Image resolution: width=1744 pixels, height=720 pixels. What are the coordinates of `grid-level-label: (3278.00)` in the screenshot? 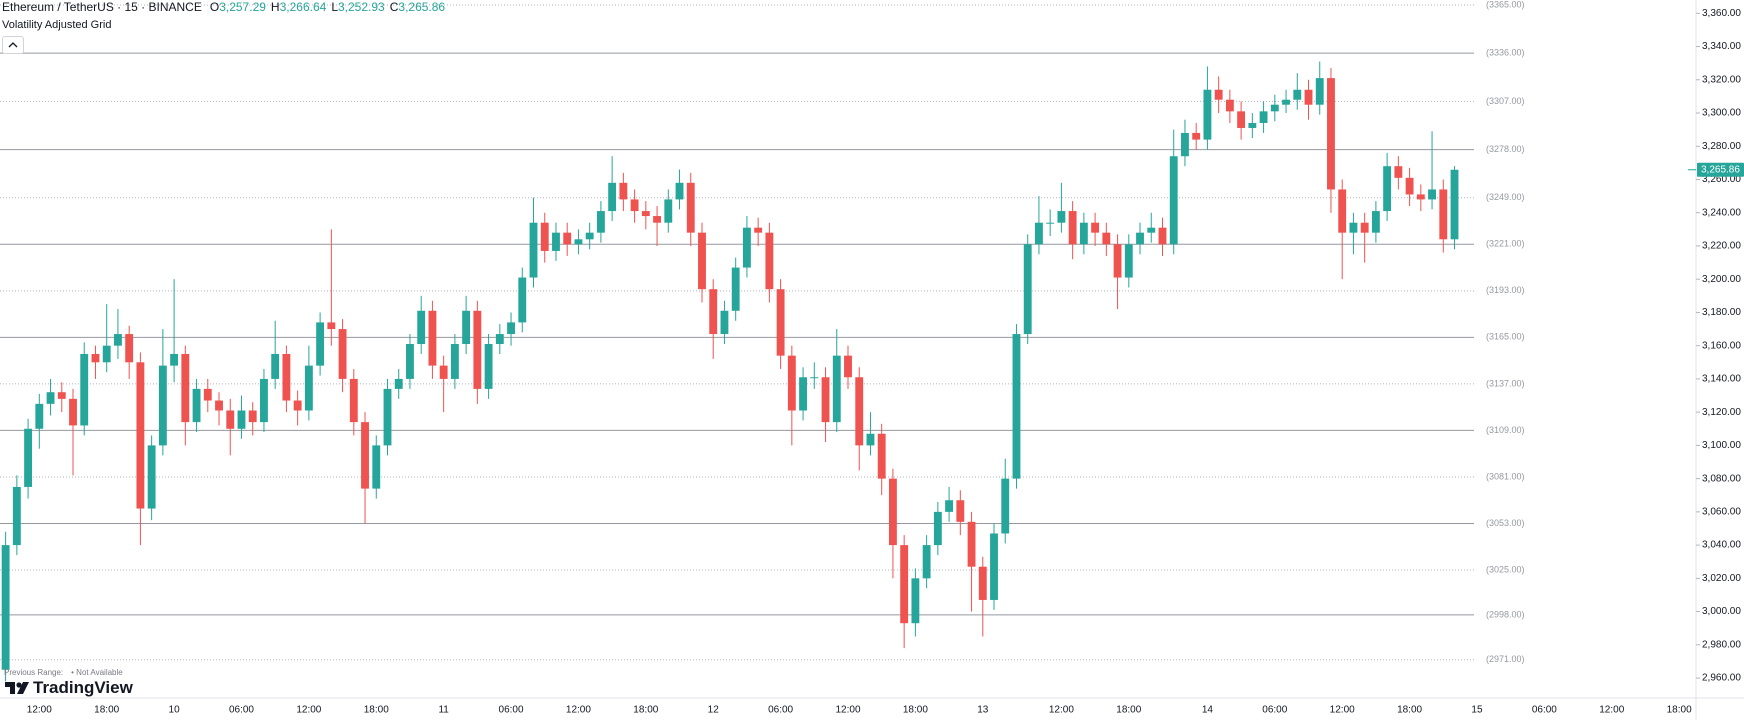 It's located at (1505, 149).